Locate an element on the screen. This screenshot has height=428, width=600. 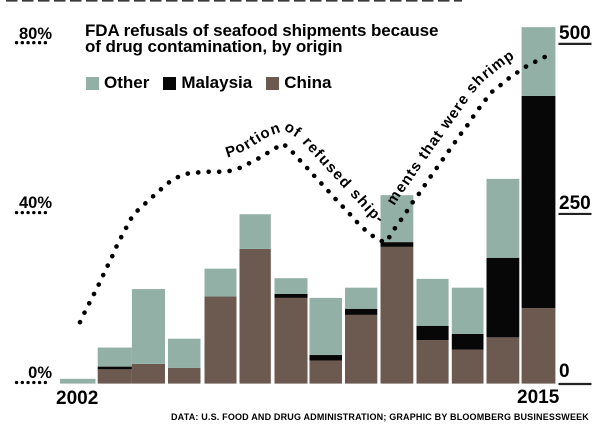
legend-swatch-malaysia-icon is located at coordinates (170, 83).